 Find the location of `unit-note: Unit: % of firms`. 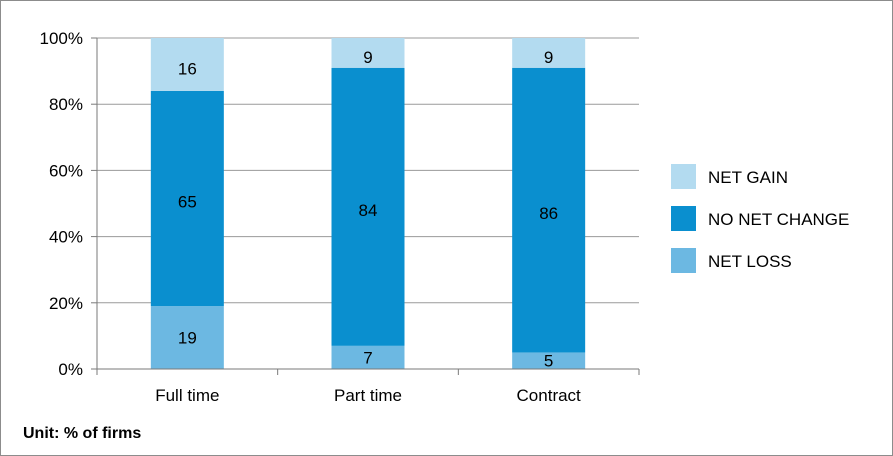

unit-note: Unit: % of firms is located at coordinates (82, 433).